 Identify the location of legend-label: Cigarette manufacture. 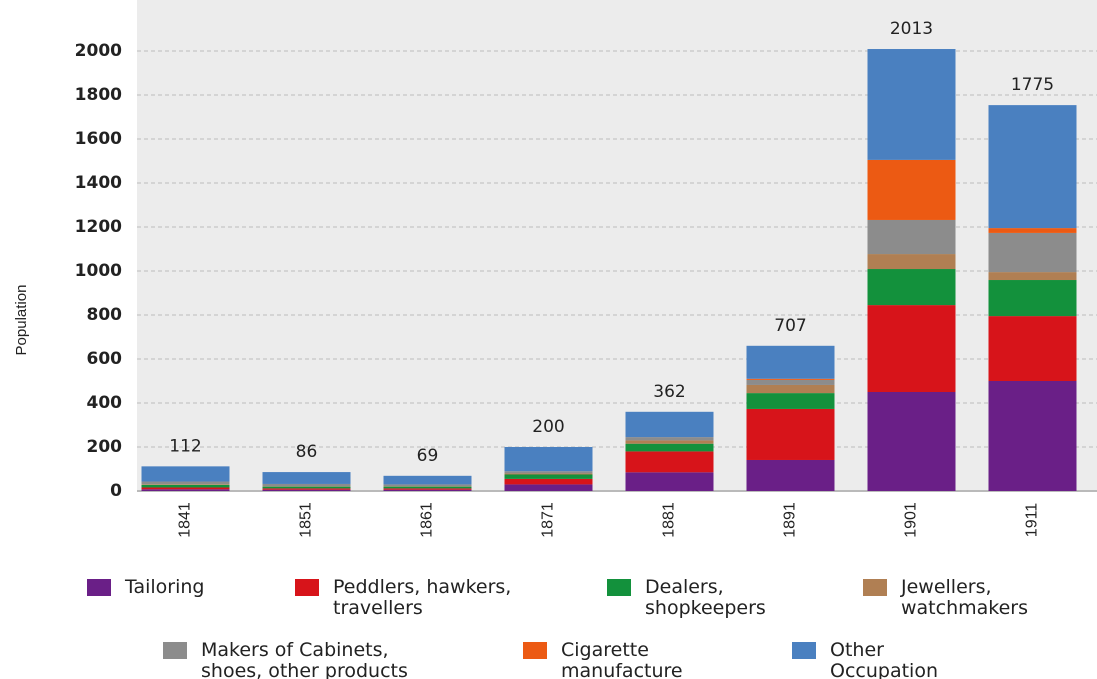
(622, 659).